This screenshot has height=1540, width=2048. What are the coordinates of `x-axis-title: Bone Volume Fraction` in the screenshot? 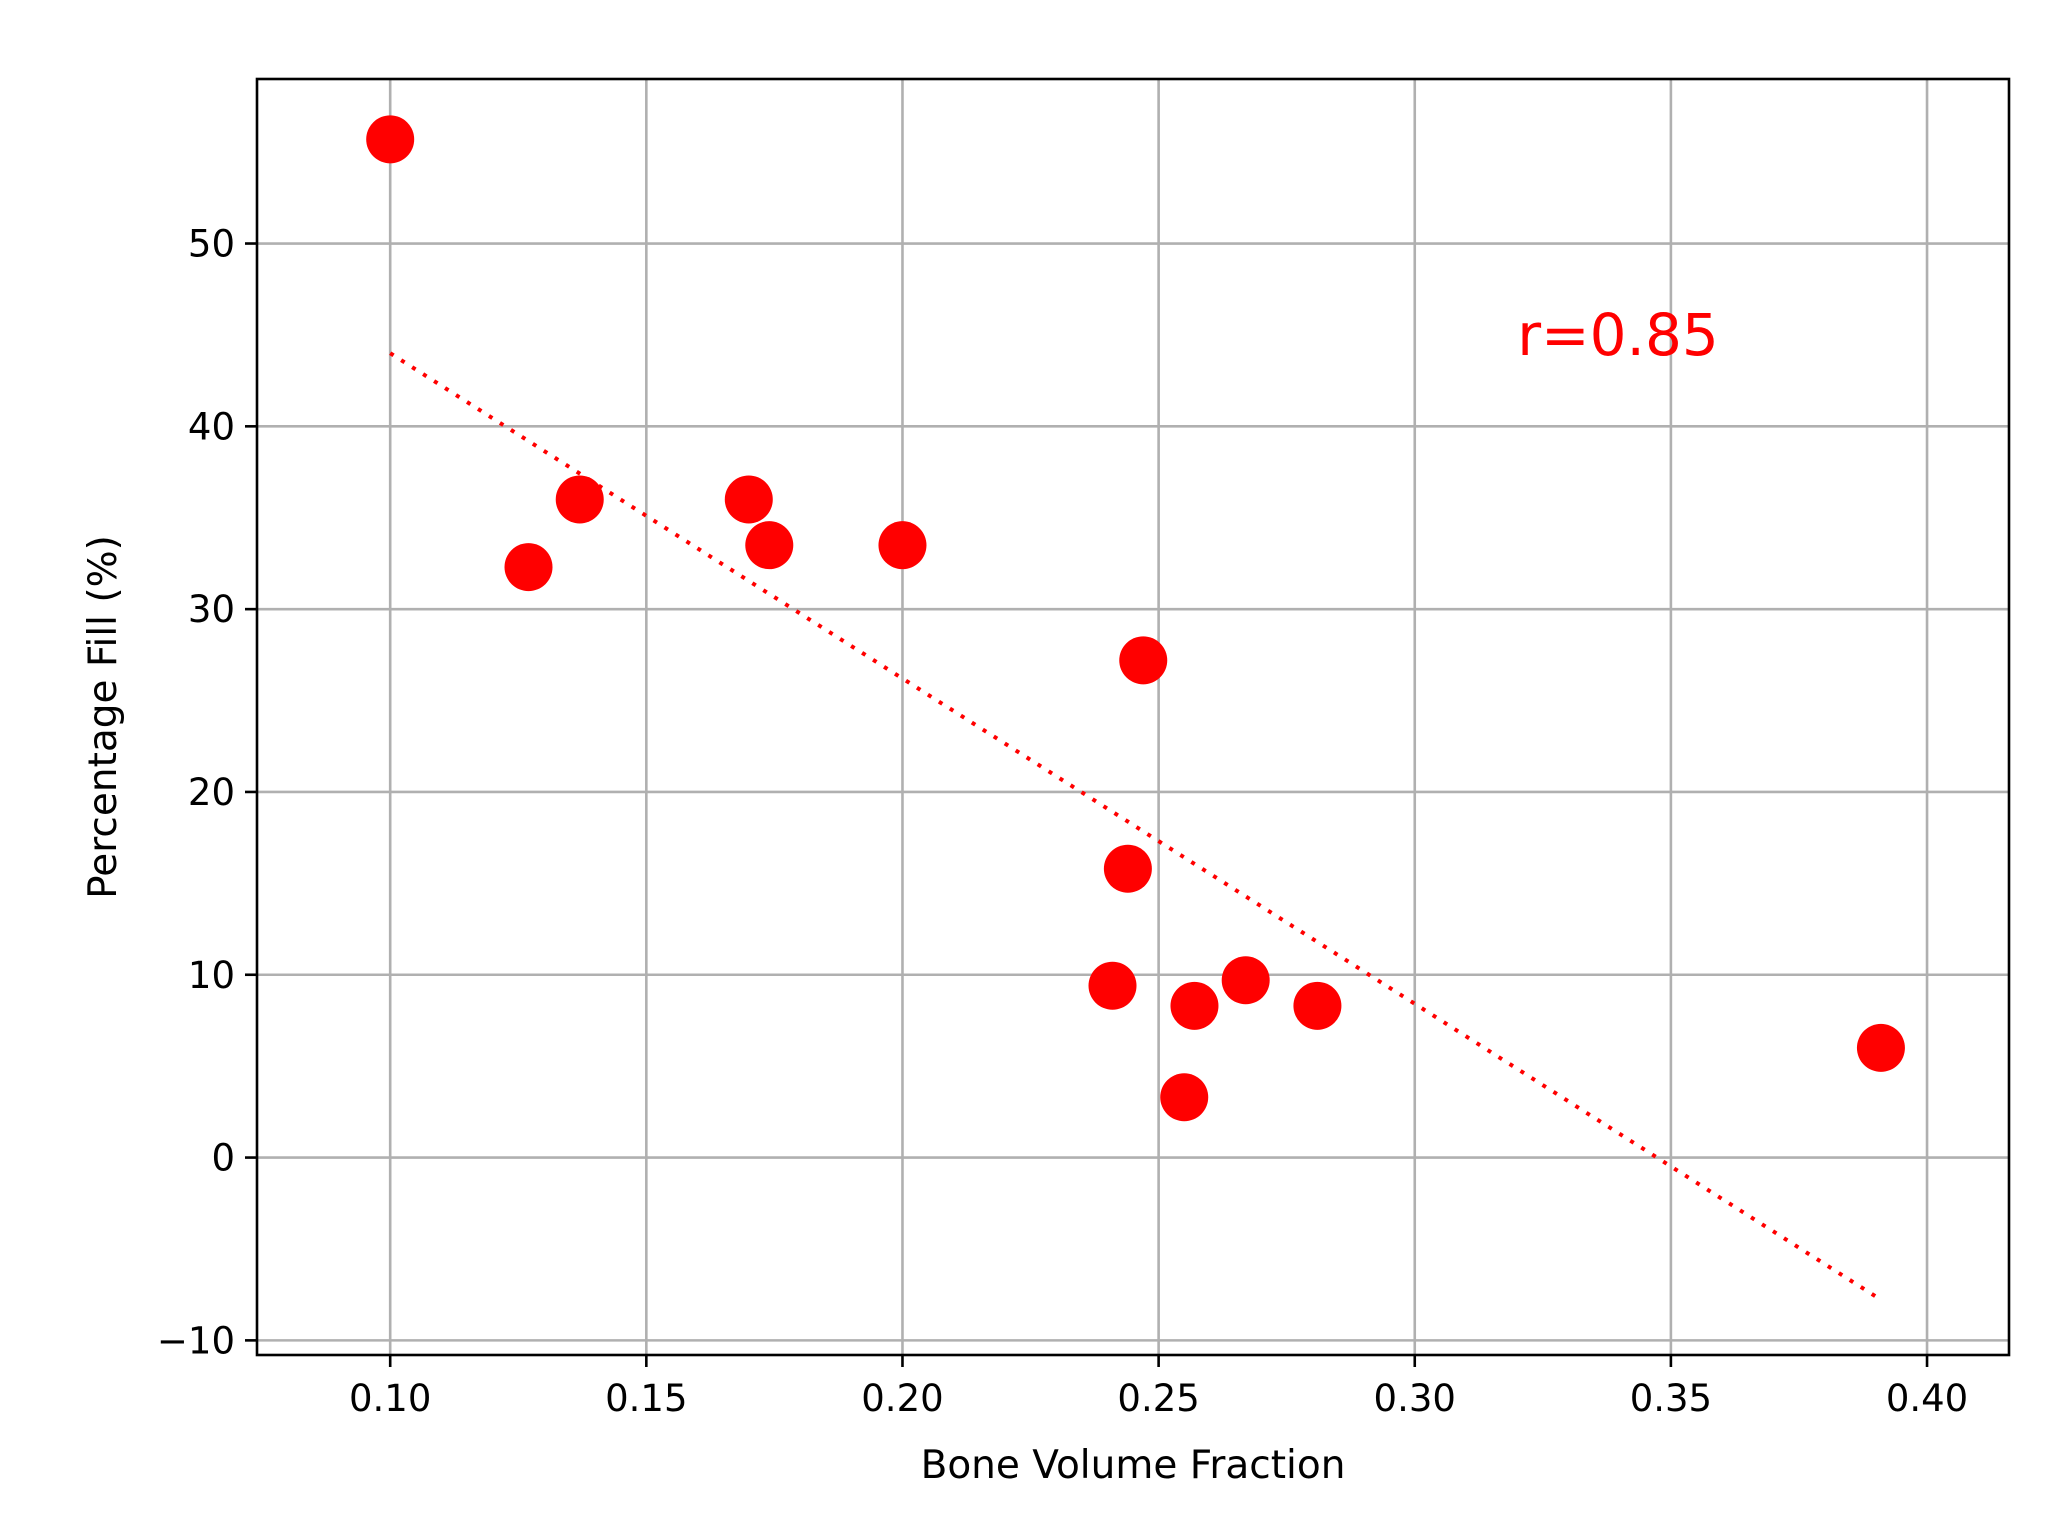 It's located at (1133, 1465).